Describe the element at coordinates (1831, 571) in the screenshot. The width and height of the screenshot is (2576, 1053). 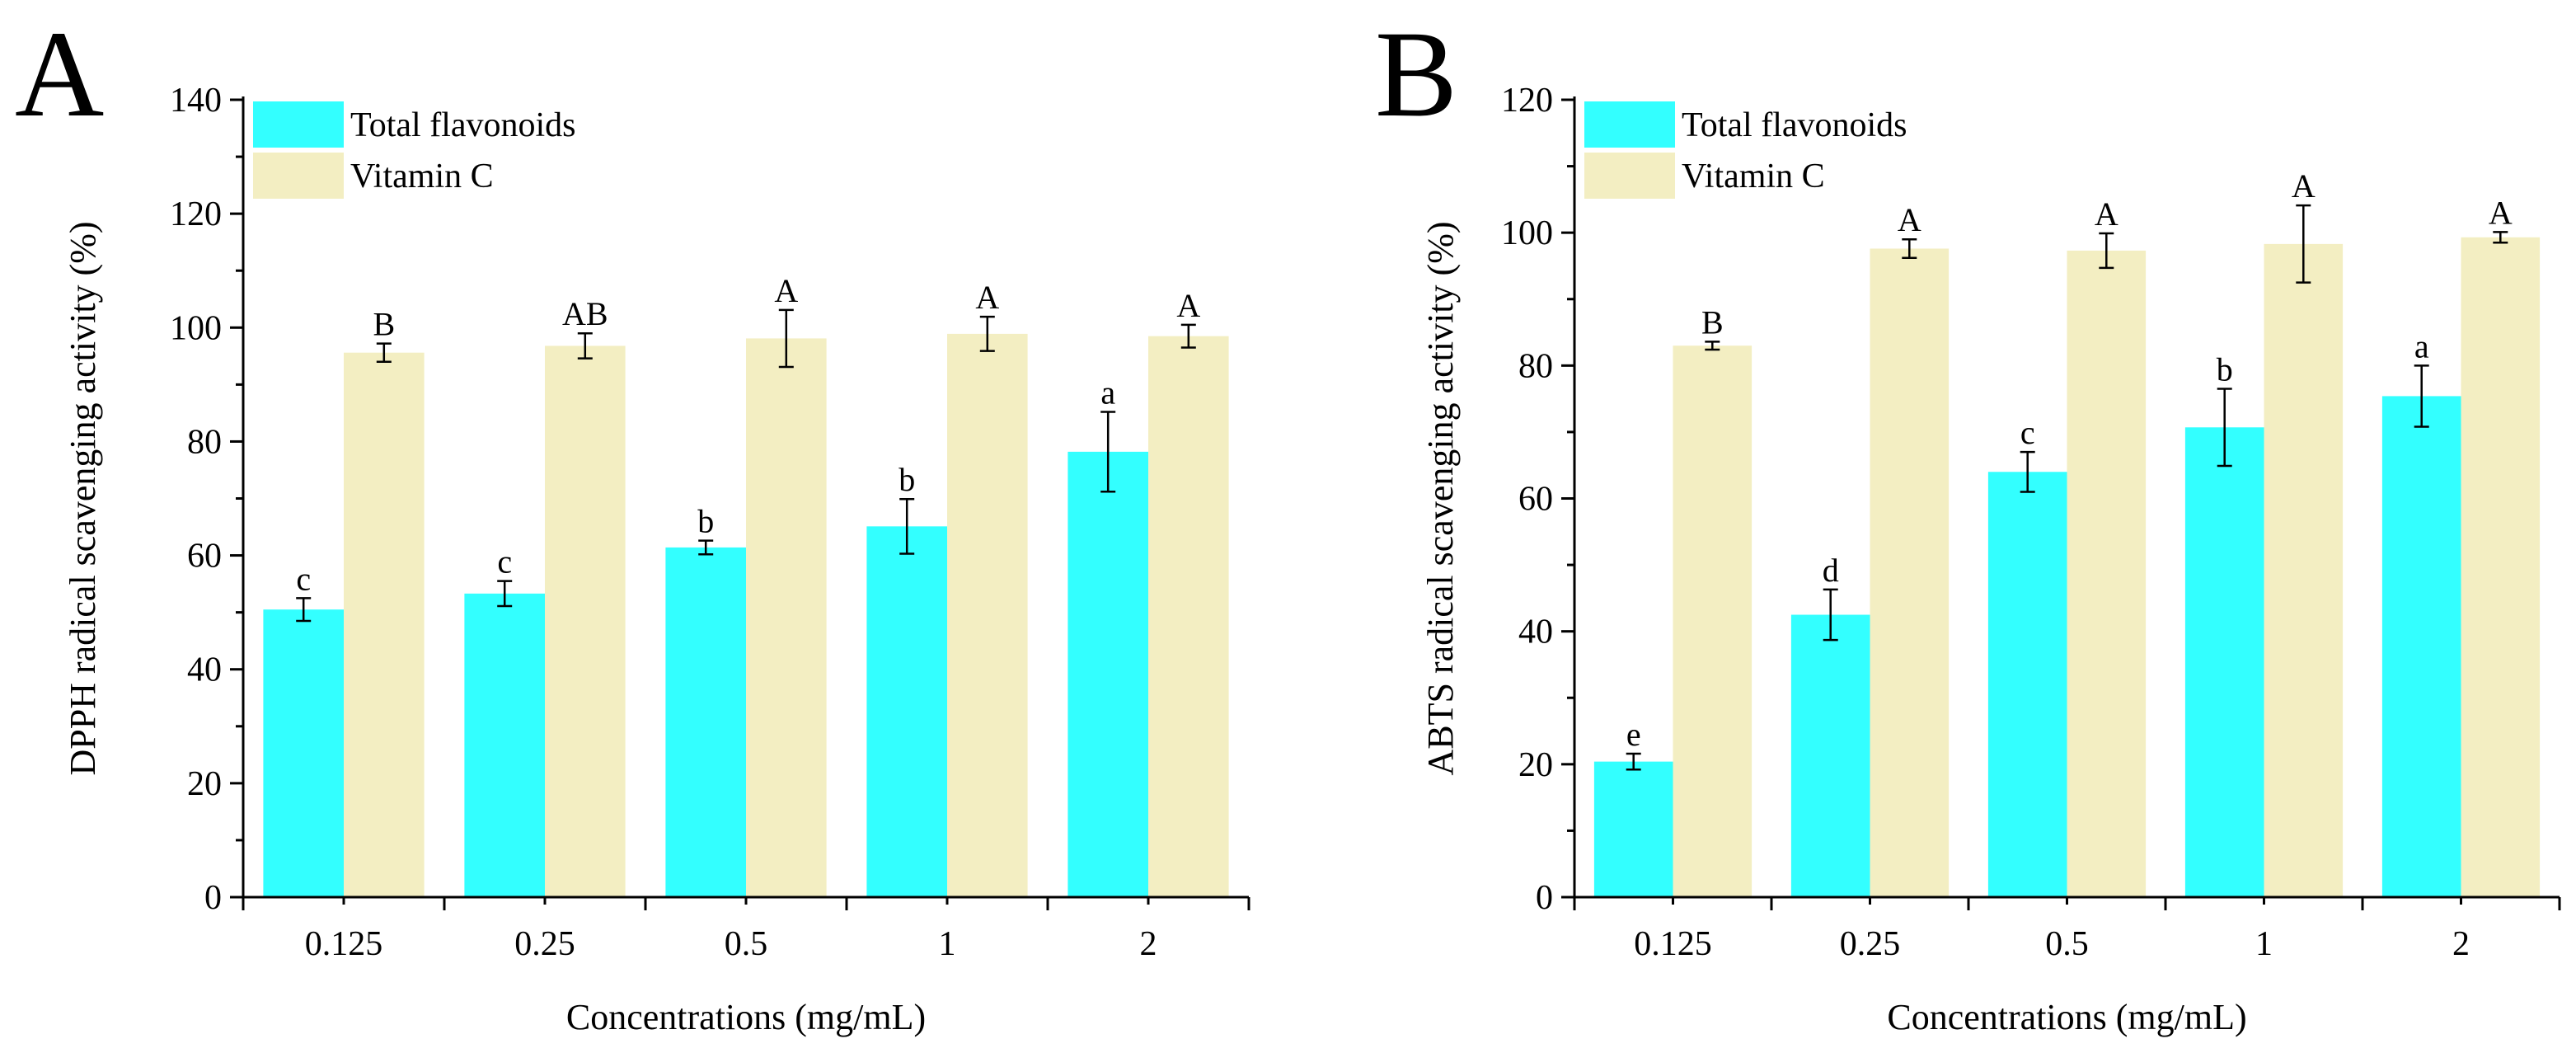
I see `significance-label: d` at that location.